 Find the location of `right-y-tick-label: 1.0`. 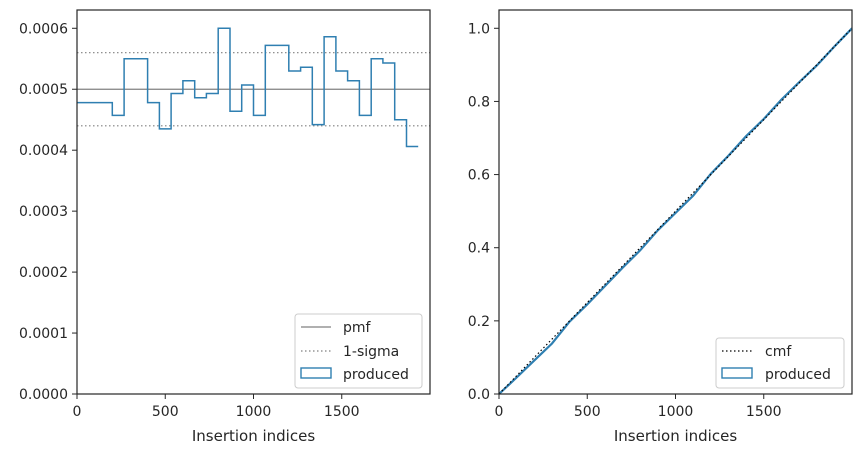

right-y-tick-label: 1.0 is located at coordinates (479, 29).